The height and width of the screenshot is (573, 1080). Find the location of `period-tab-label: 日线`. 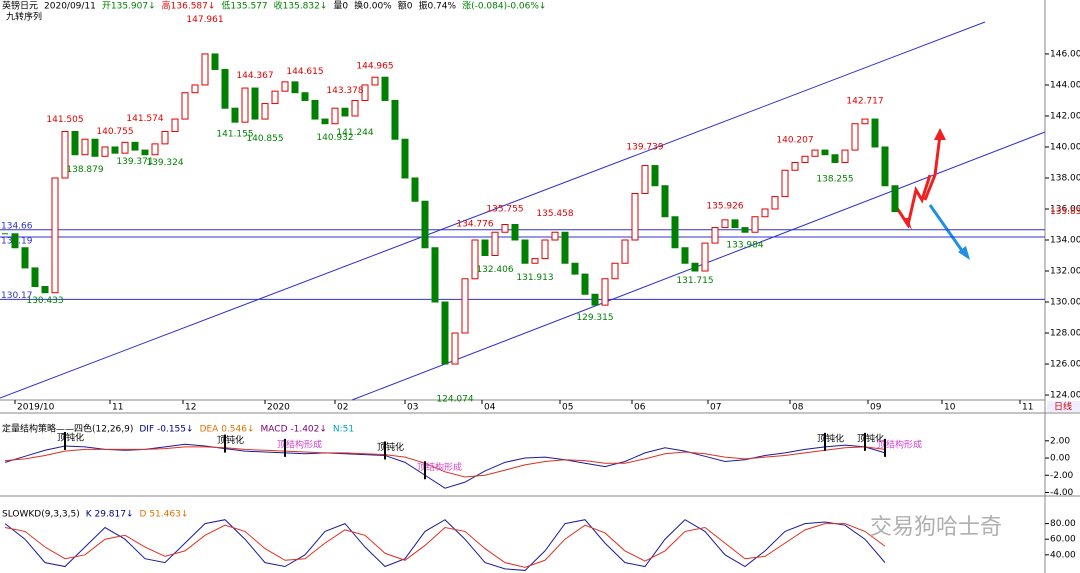

period-tab-label: 日线 is located at coordinates (1063, 407).